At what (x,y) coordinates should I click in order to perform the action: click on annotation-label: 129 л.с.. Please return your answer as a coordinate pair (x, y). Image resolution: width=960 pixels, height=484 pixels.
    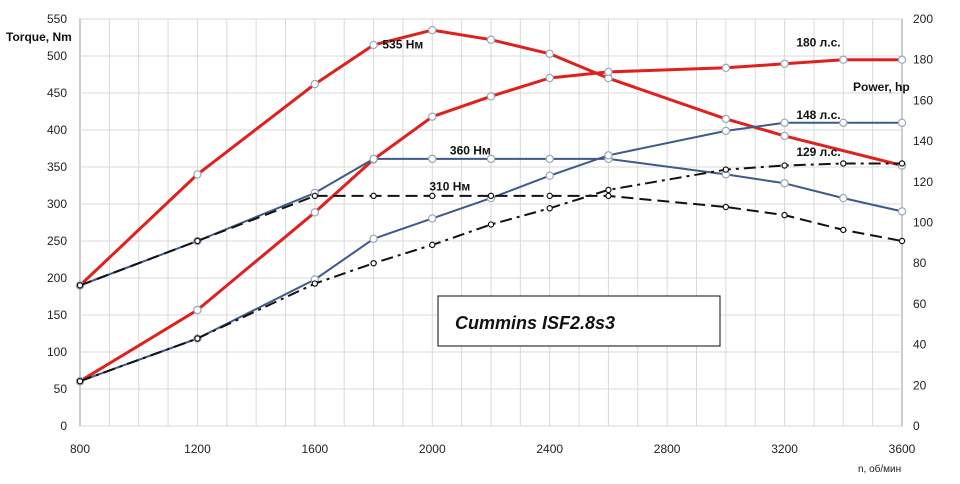
    Looking at the image, I should click on (818, 152).